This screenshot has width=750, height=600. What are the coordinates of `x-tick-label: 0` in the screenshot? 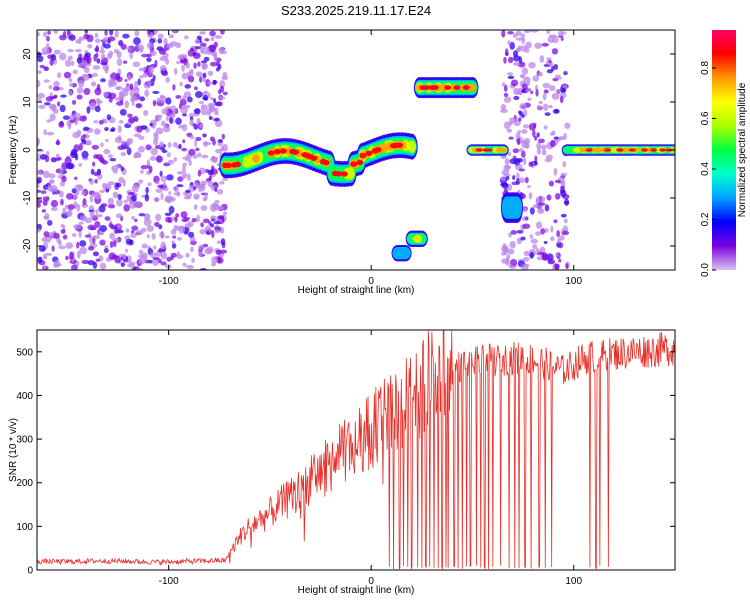 It's located at (371, 281).